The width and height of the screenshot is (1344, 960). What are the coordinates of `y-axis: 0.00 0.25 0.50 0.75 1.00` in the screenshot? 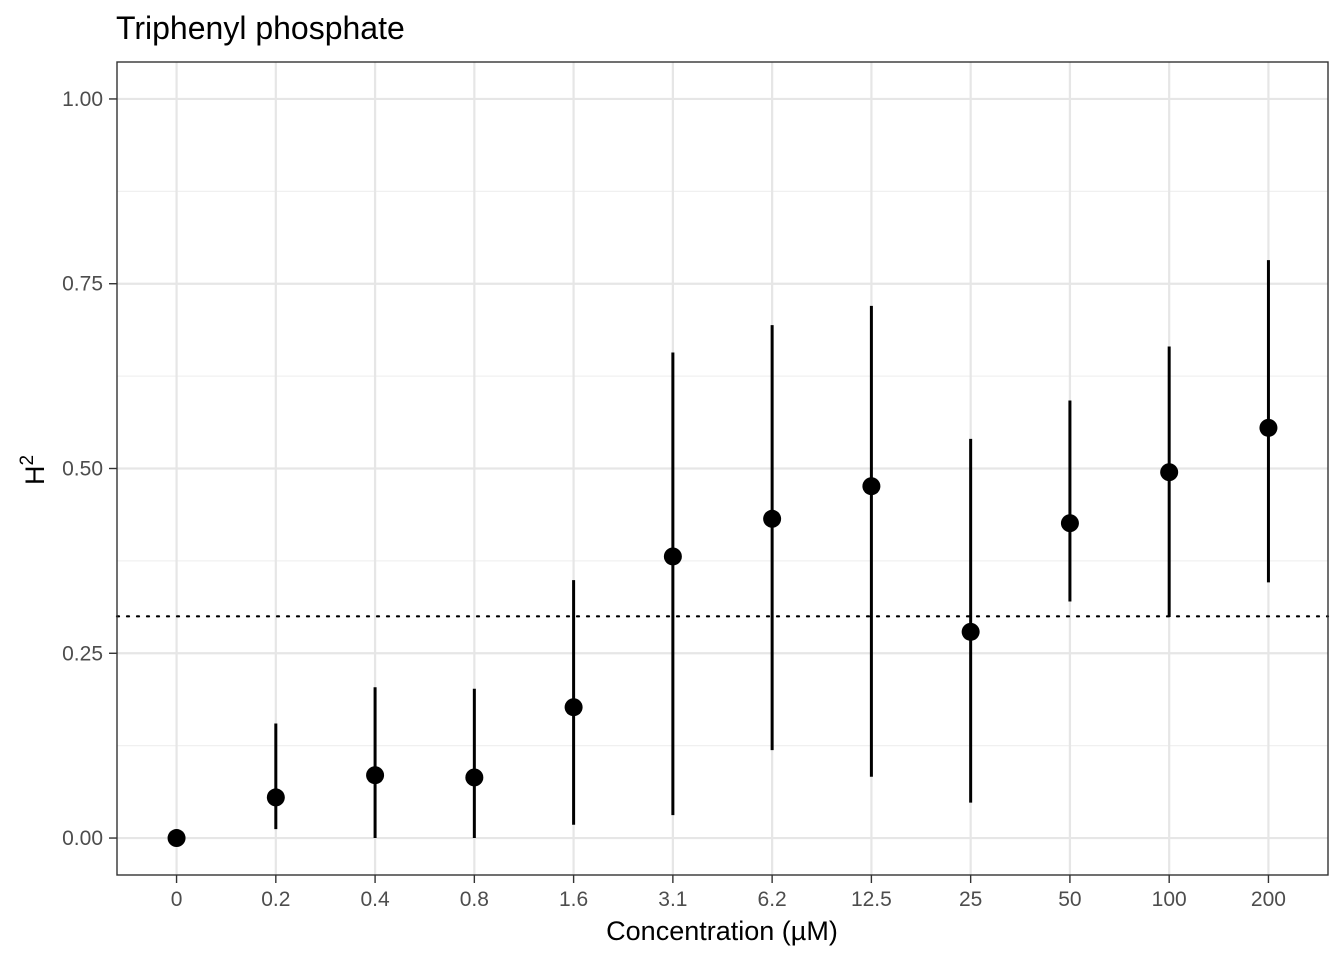 It's located at (89, 469).